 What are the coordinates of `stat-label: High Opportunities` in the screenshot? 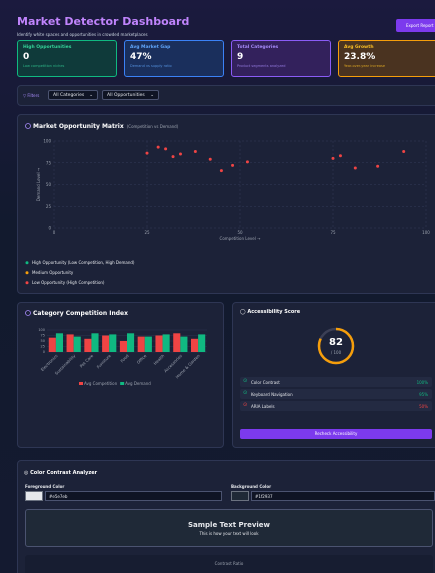 It's located at (47, 47).